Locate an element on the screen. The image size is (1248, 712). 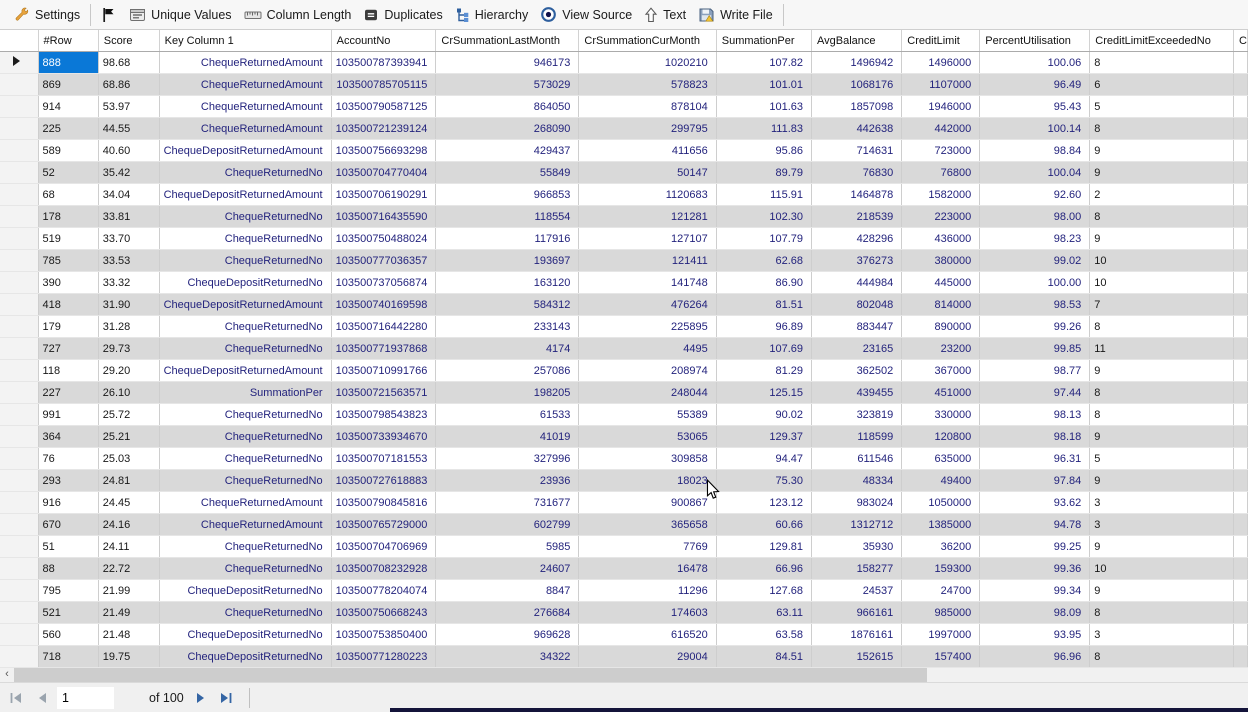
cell: 276684 is located at coordinates (507, 612).